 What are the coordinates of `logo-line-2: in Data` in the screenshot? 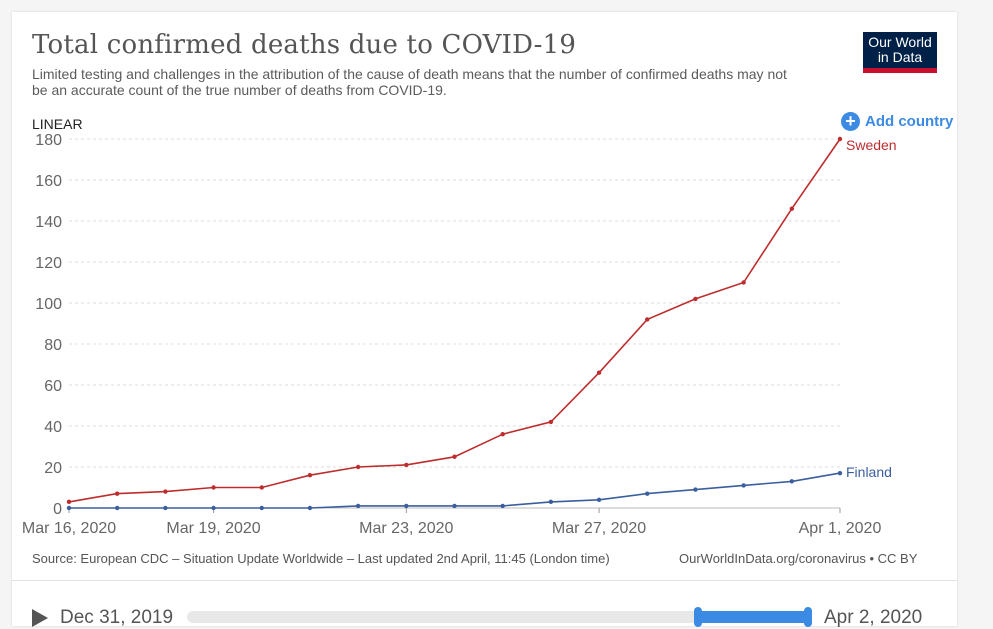 It's located at (900, 57).